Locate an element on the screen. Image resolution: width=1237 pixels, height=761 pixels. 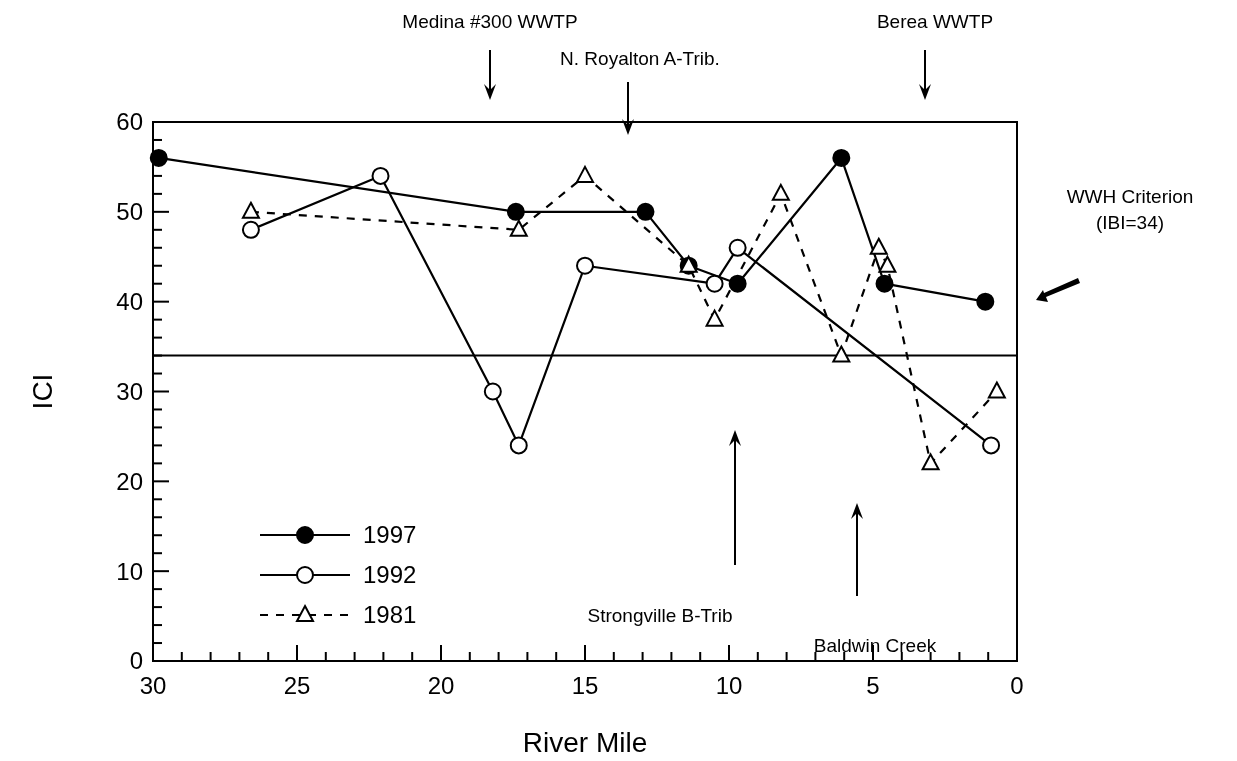
y-tick-label: 40 is located at coordinates (129, 302).